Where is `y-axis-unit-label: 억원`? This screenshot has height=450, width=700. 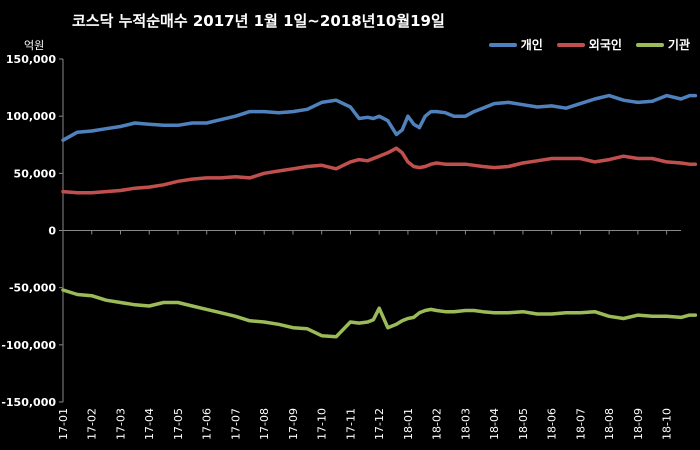 y-axis-unit-label: 억원 is located at coordinates (34, 45).